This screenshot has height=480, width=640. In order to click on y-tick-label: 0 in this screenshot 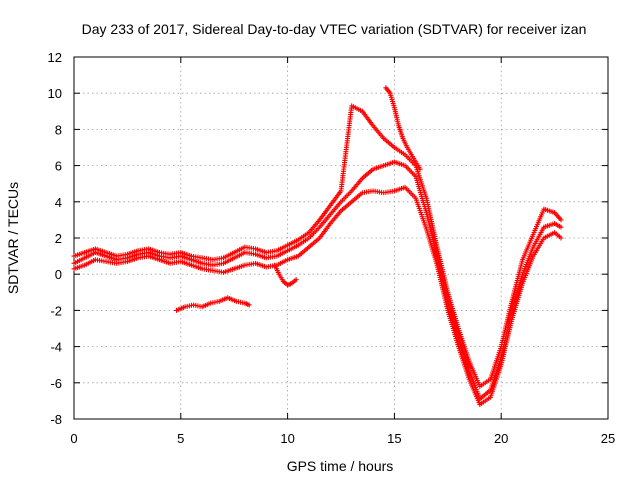, I will do `click(58, 274)`.